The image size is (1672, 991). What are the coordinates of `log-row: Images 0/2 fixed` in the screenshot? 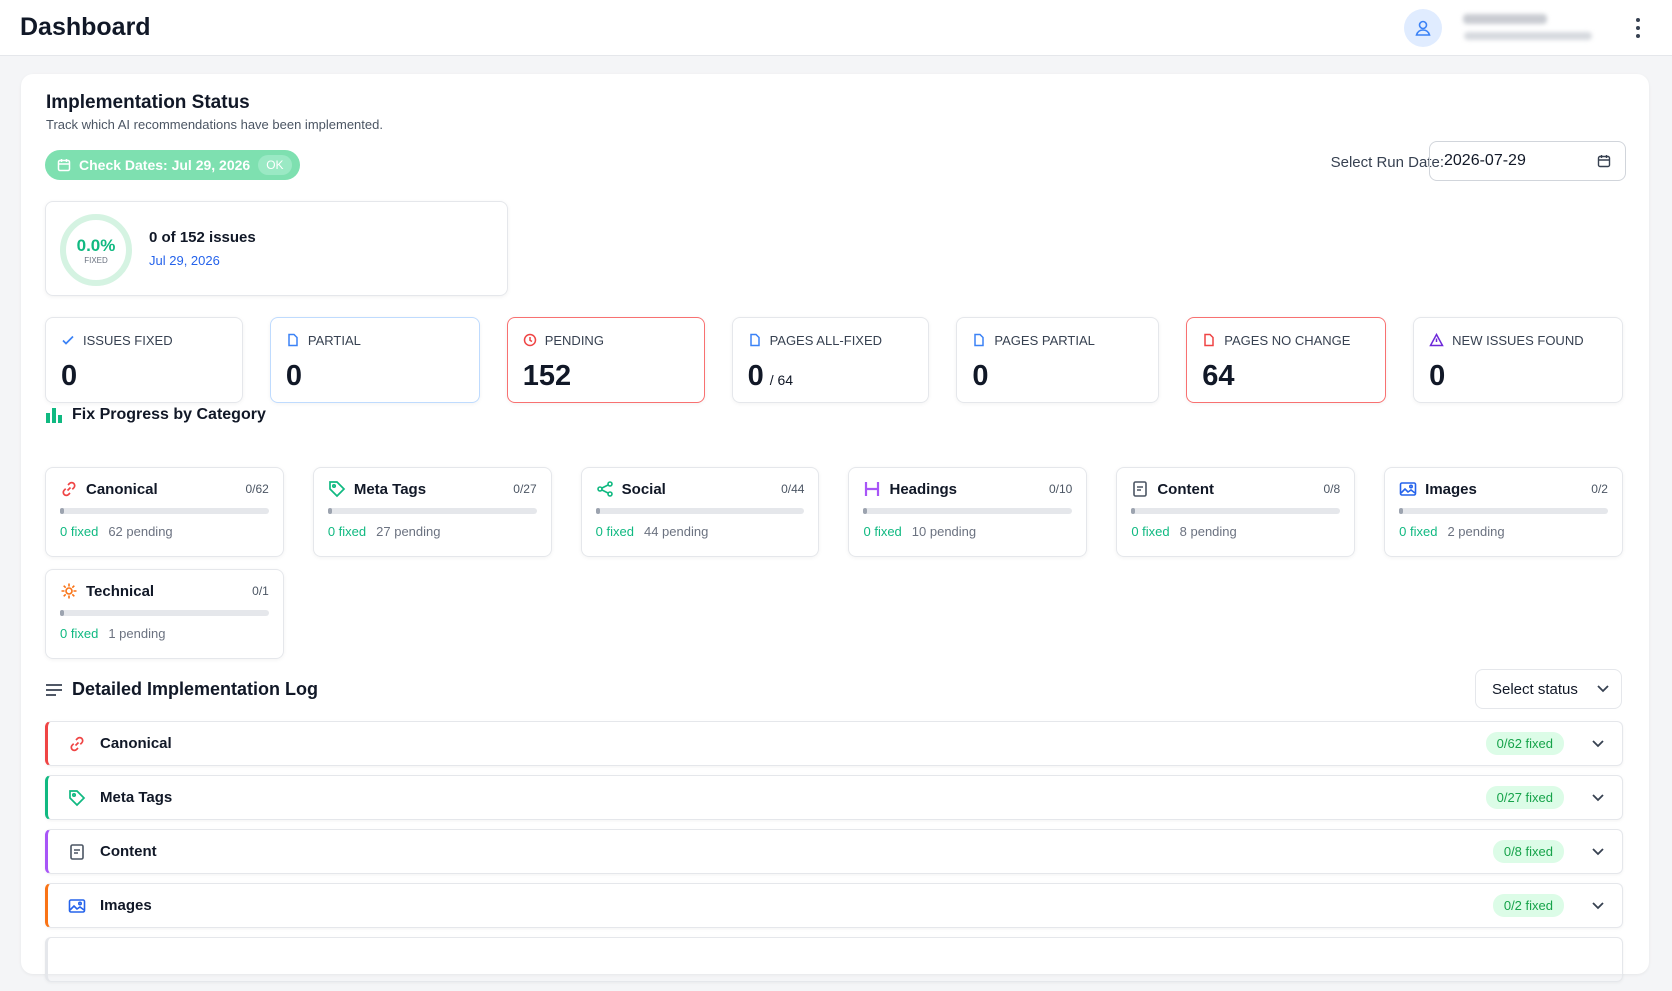 It's located at (834, 905).